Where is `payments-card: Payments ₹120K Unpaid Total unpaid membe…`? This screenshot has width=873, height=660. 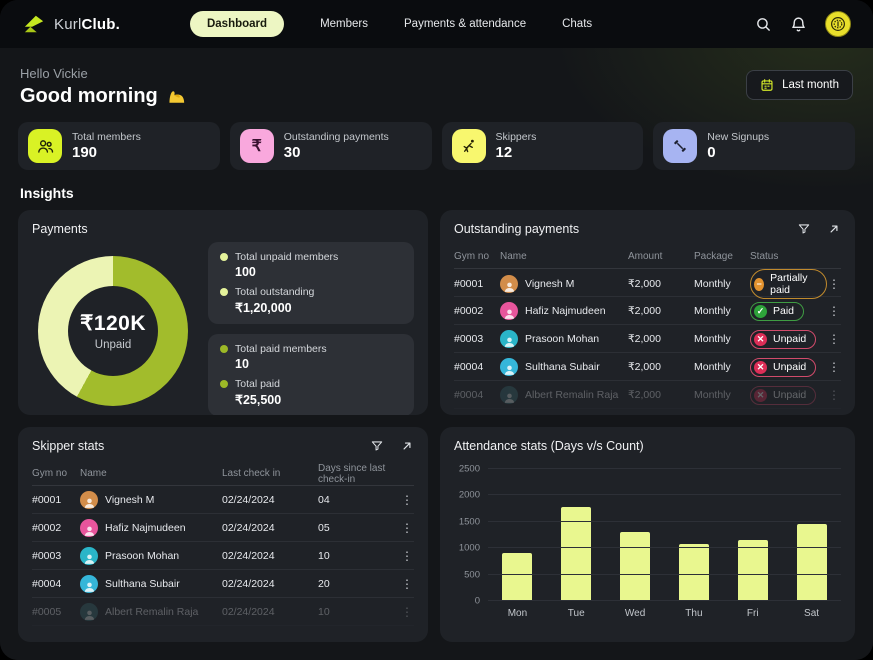
payments-card: Payments ₹120K Unpaid Total unpaid membe… is located at coordinates (223, 312).